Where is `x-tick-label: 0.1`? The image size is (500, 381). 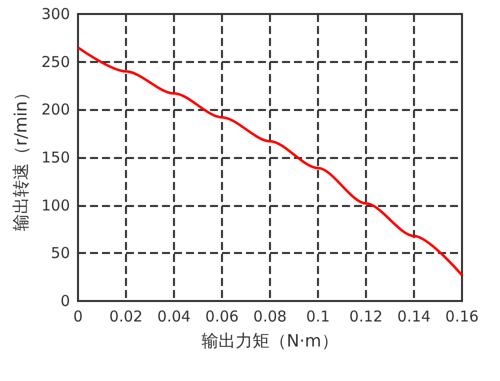
x-tick-label: 0.1 is located at coordinates (318, 317).